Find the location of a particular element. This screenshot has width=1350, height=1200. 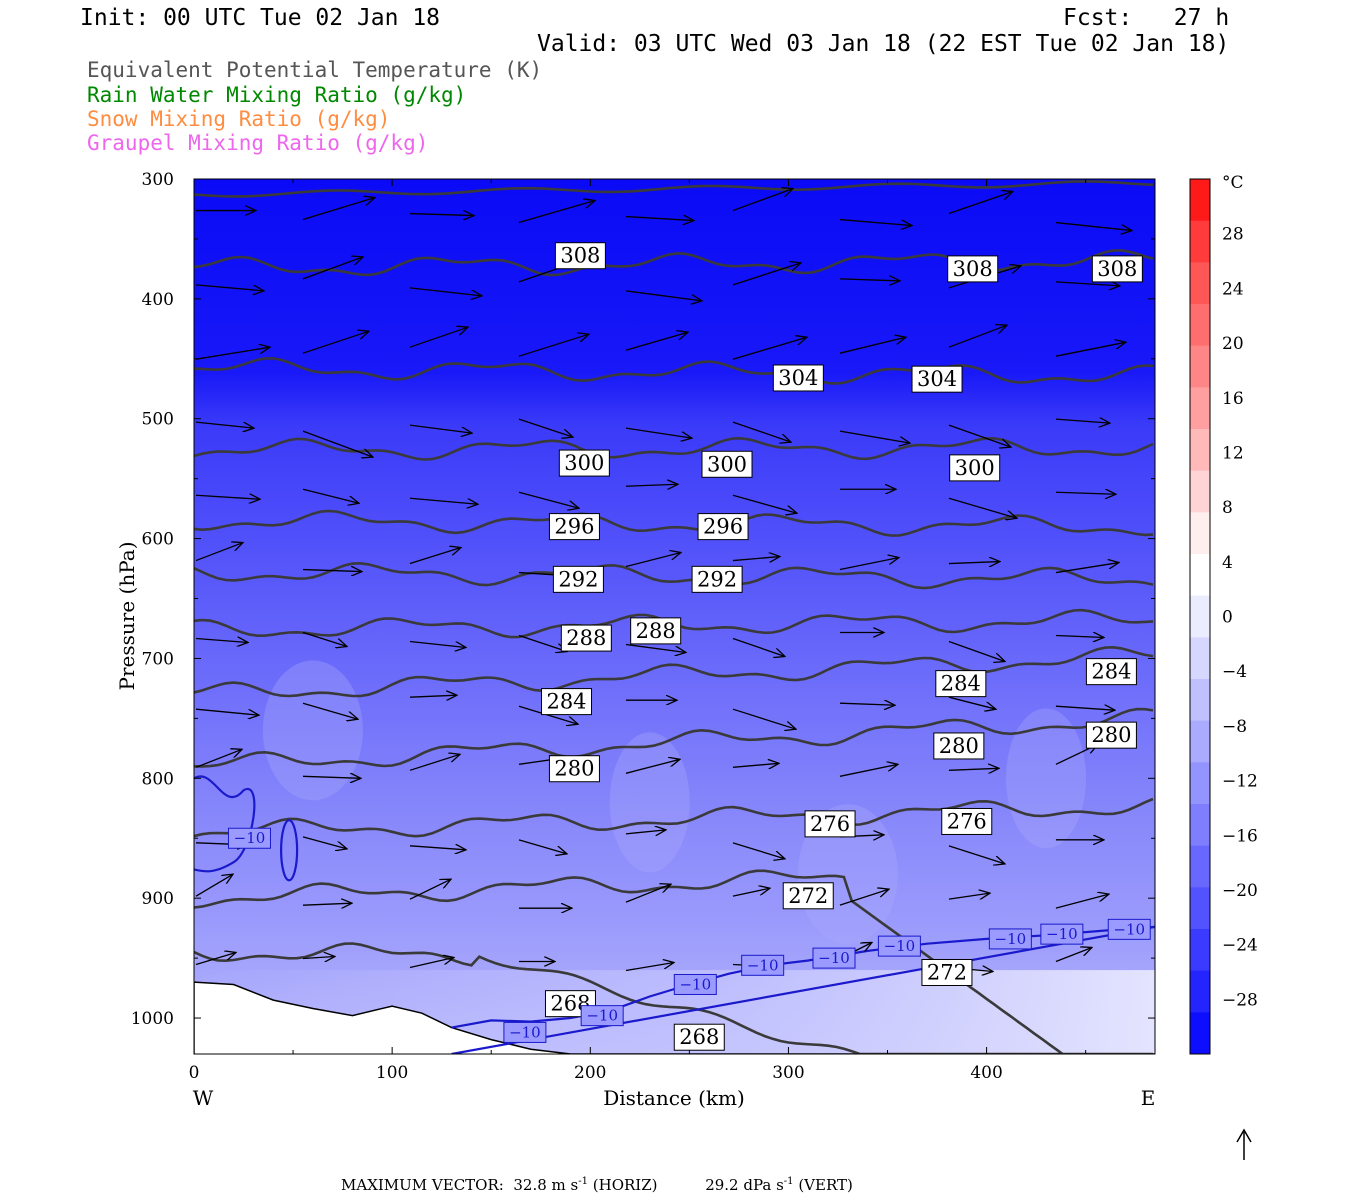

x-tick-label: 200 is located at coordinates (590, 1073).